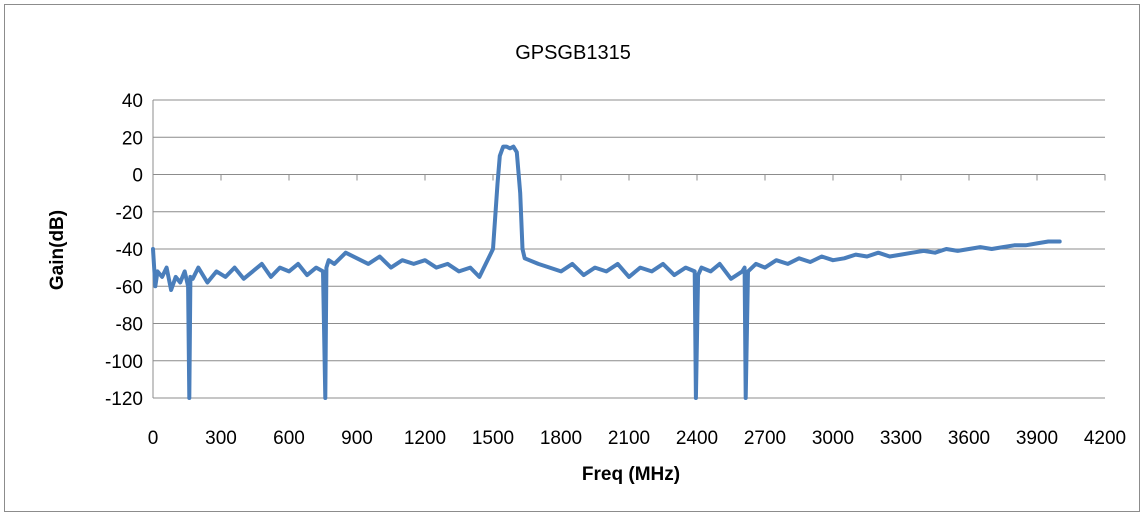 The image size is (1146, 518). What do you see at coordinates (357, 438) in the screenshot?
I see `x-tick-label-3: 900` at bounding box center [357, 438].